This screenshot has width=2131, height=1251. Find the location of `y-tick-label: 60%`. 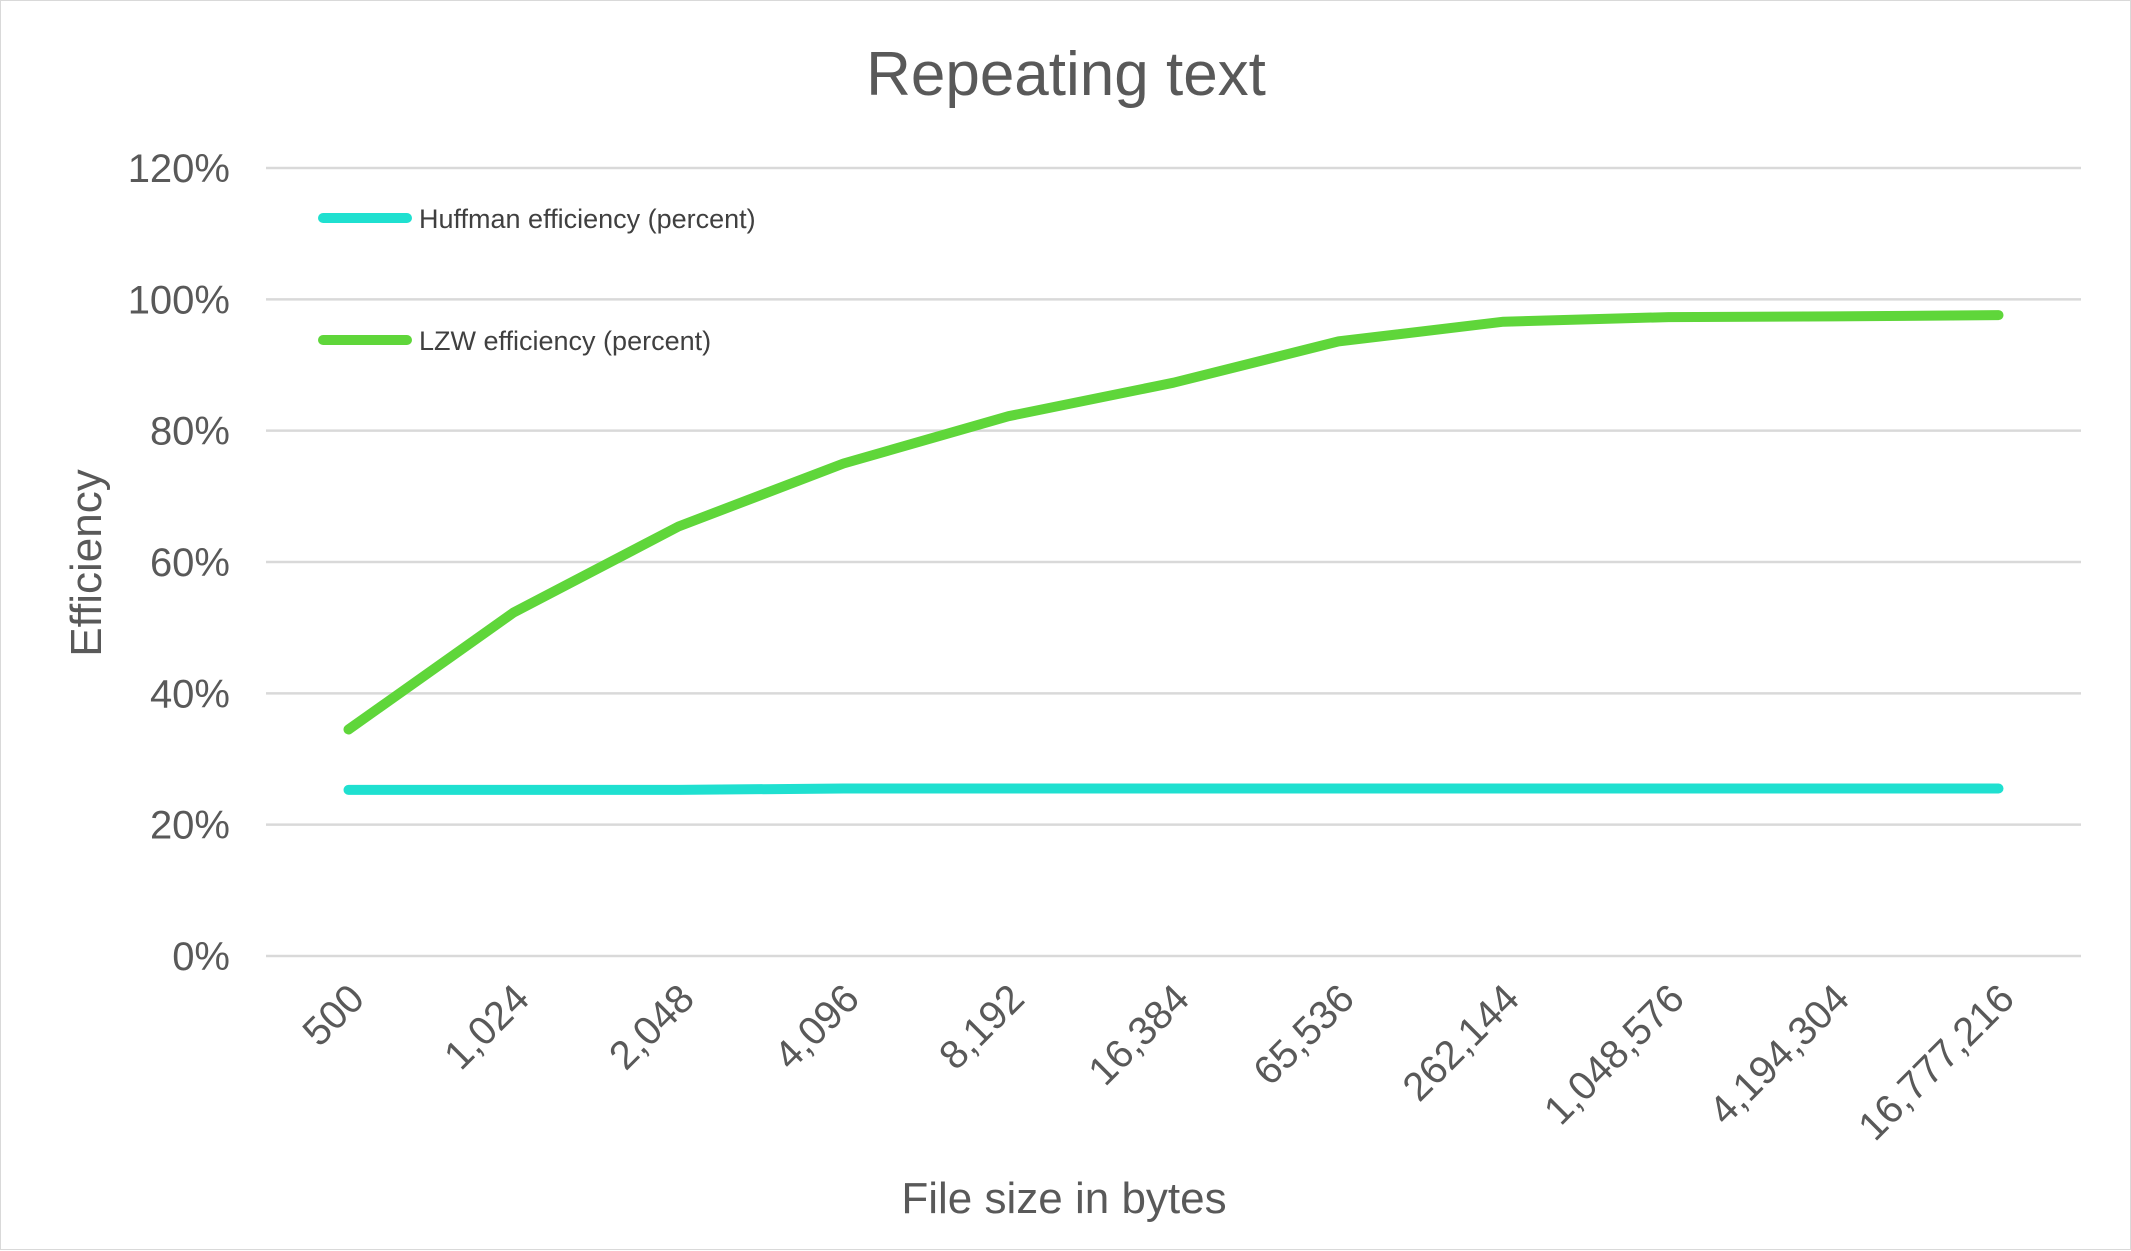

y-tick-label: 60% is located at coordinates (190, 563).